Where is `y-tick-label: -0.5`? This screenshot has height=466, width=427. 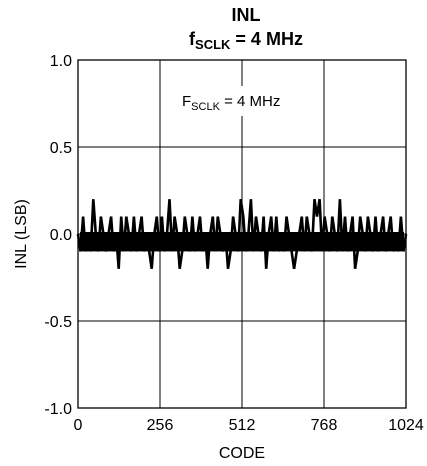
y-tick-label: -0.5 is located at coordinates (58, 322).